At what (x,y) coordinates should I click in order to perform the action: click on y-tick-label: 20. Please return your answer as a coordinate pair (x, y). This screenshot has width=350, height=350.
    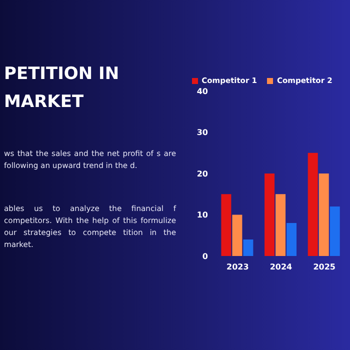
    Looking at the image, I should click on (202, 173).